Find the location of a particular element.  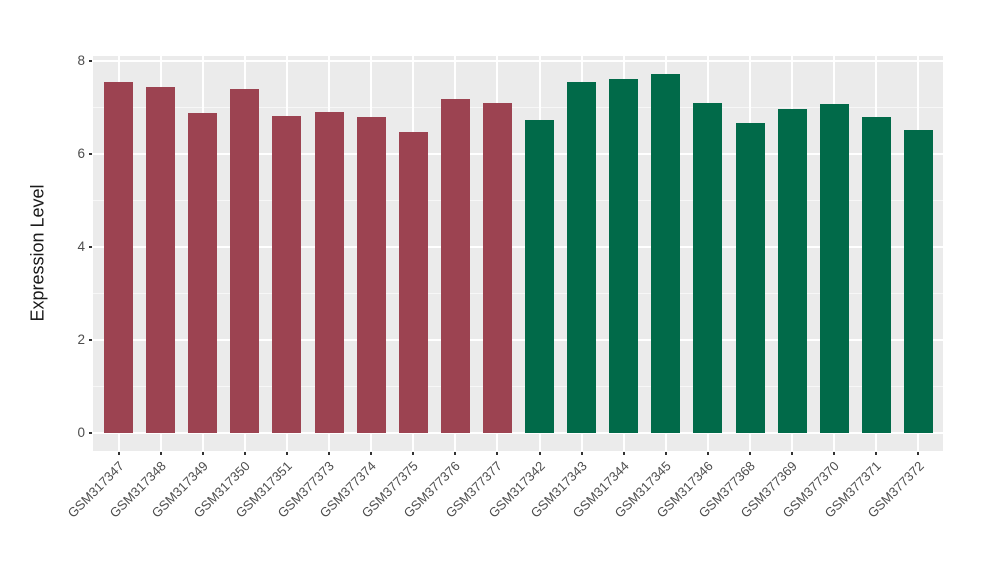

bar-GSM377373 is located at coordinates (329, 272).